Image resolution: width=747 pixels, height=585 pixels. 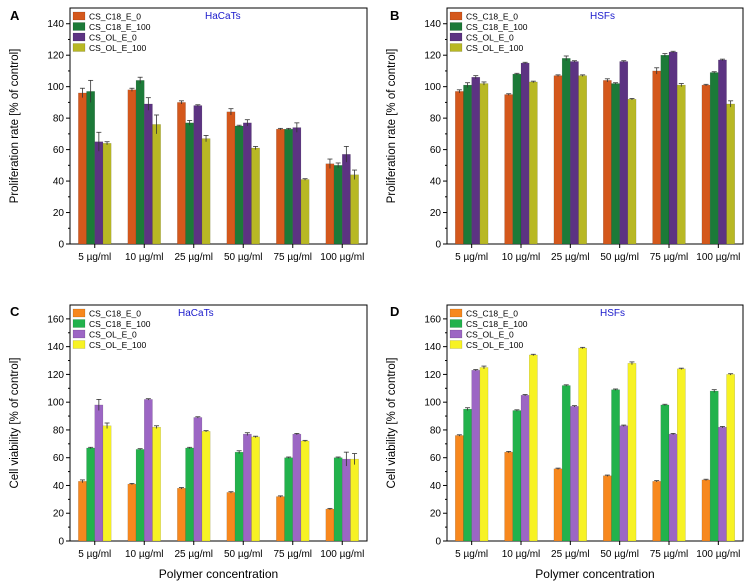 I want to click on y-tick-label: 160, so click(x=432, y=319).